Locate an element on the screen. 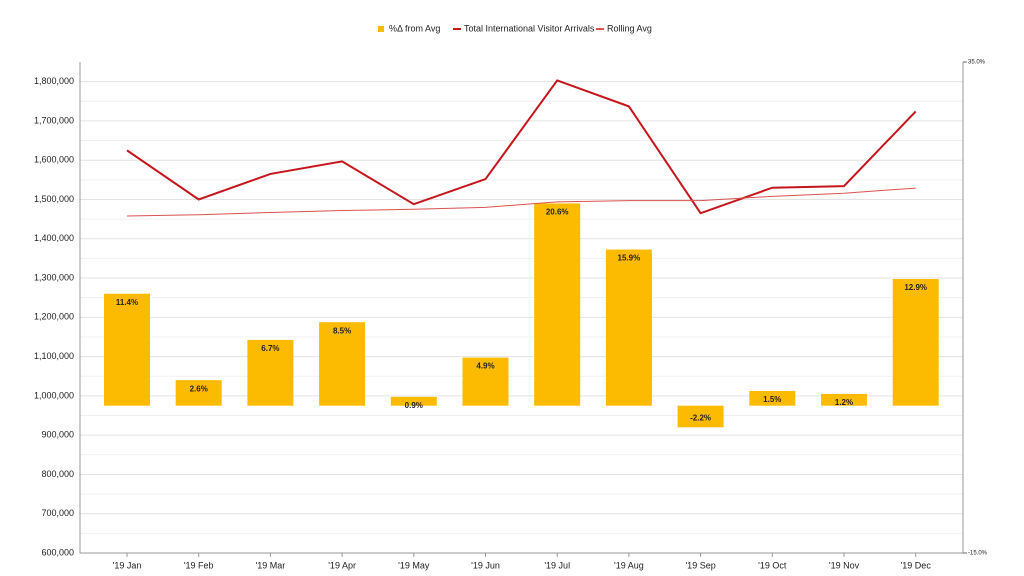 This screenshot has width=1024, height=576. y-tick-label: 1,500,000 is located at coordinates (54, 199).